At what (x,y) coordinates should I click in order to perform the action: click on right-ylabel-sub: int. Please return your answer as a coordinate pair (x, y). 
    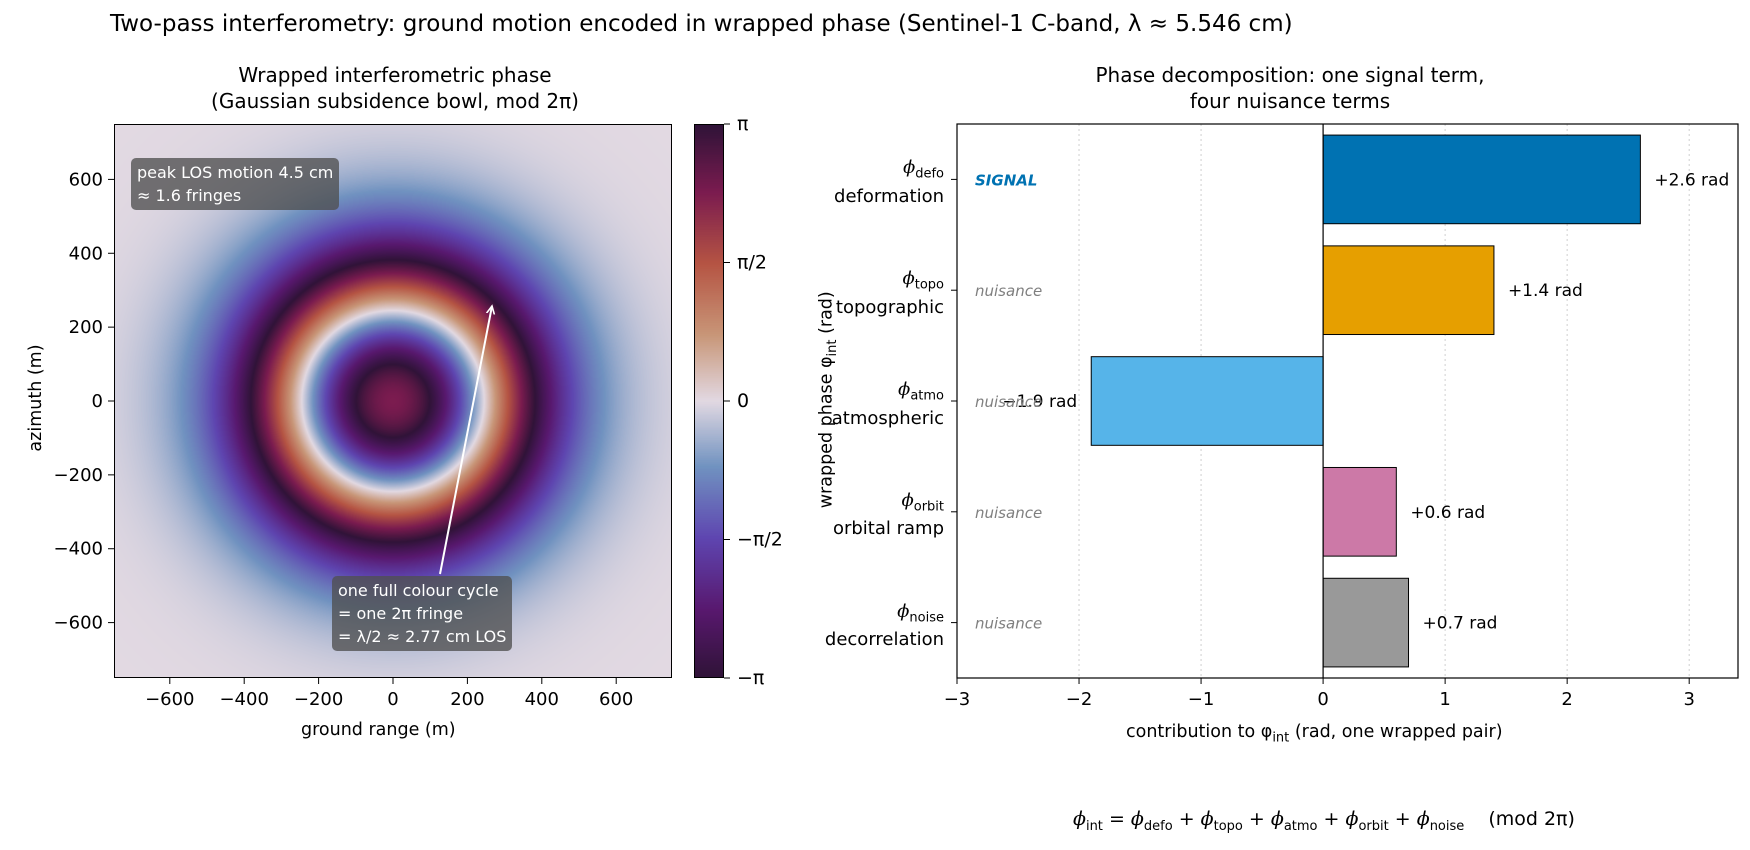
    Looking at the image, I should click on (832, 348).